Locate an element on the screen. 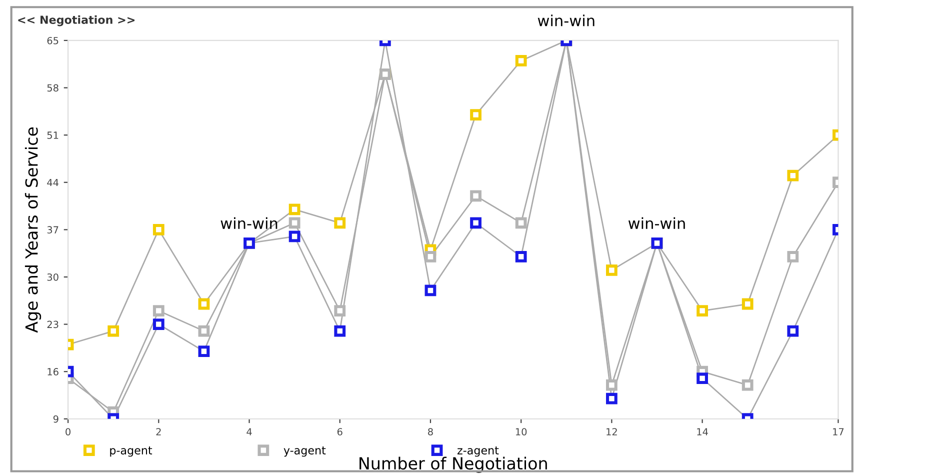 This screenshot has height=476, width=945. y-tick-label: 9 is located at coordinates (55, 419).